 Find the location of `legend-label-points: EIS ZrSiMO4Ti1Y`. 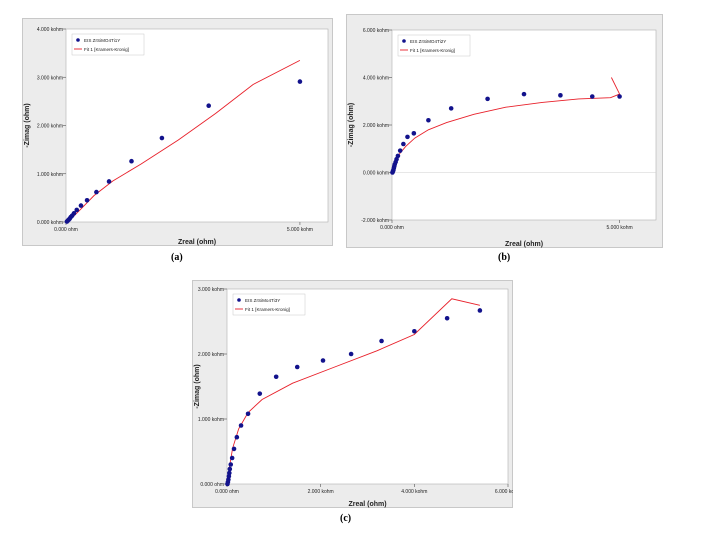

legend-label-points: EIS ZrSiMO4Ti1Y is located at coordinates (102, 40).